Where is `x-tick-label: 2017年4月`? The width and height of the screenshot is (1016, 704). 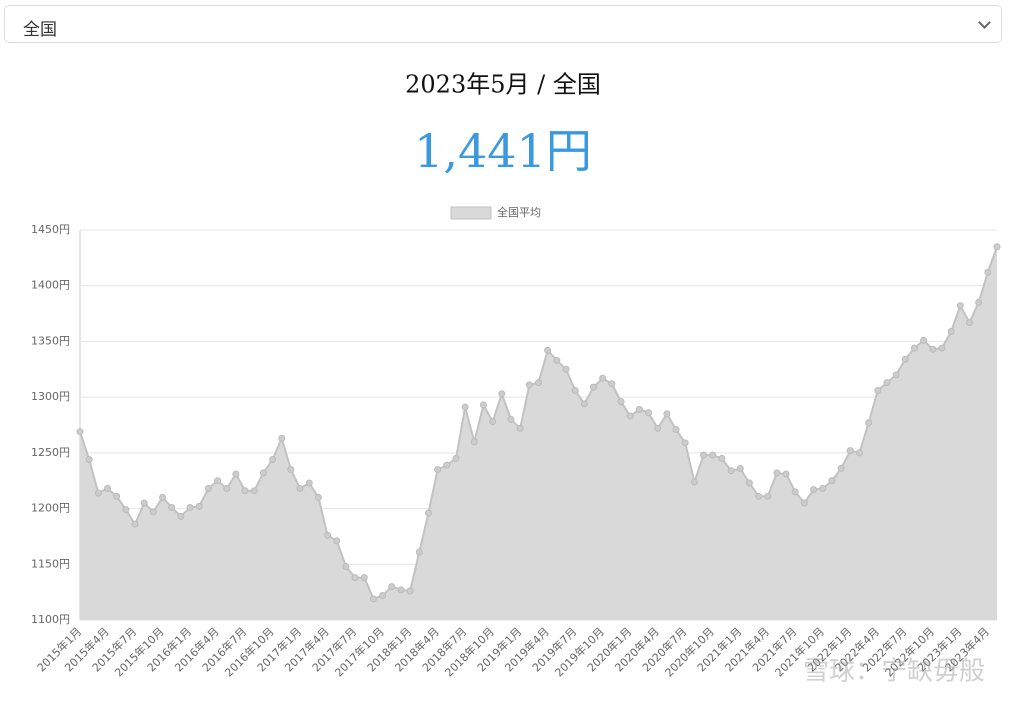 x-tick-label: 2017年4月 is located at coordinates (307, 649).